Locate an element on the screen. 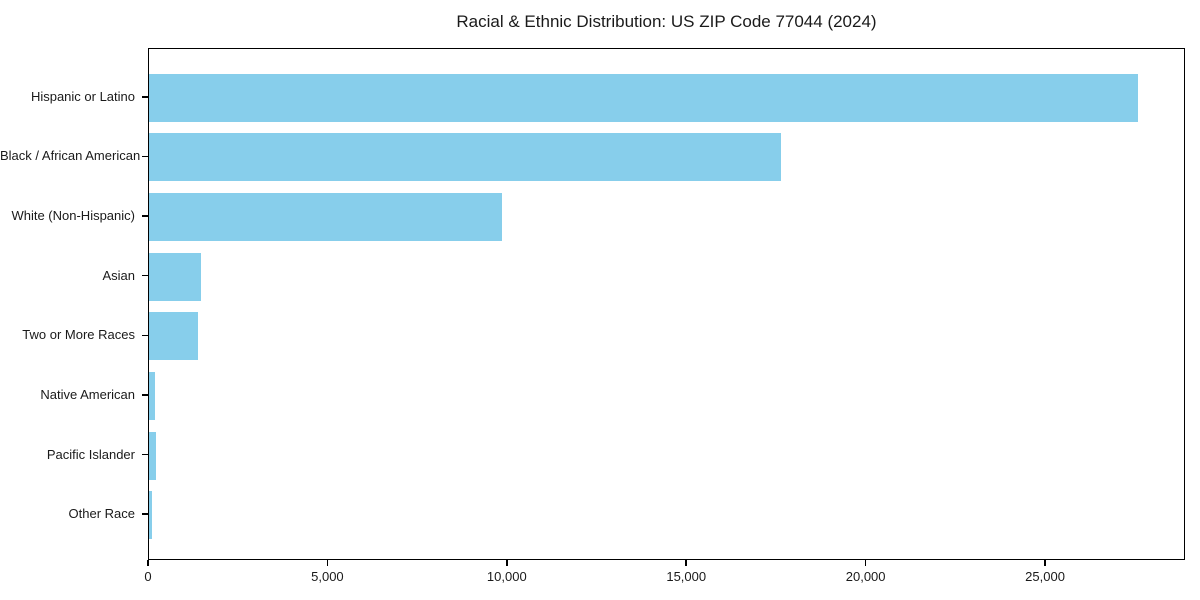  bar-black-african-american is located at coordinates (465, 157).